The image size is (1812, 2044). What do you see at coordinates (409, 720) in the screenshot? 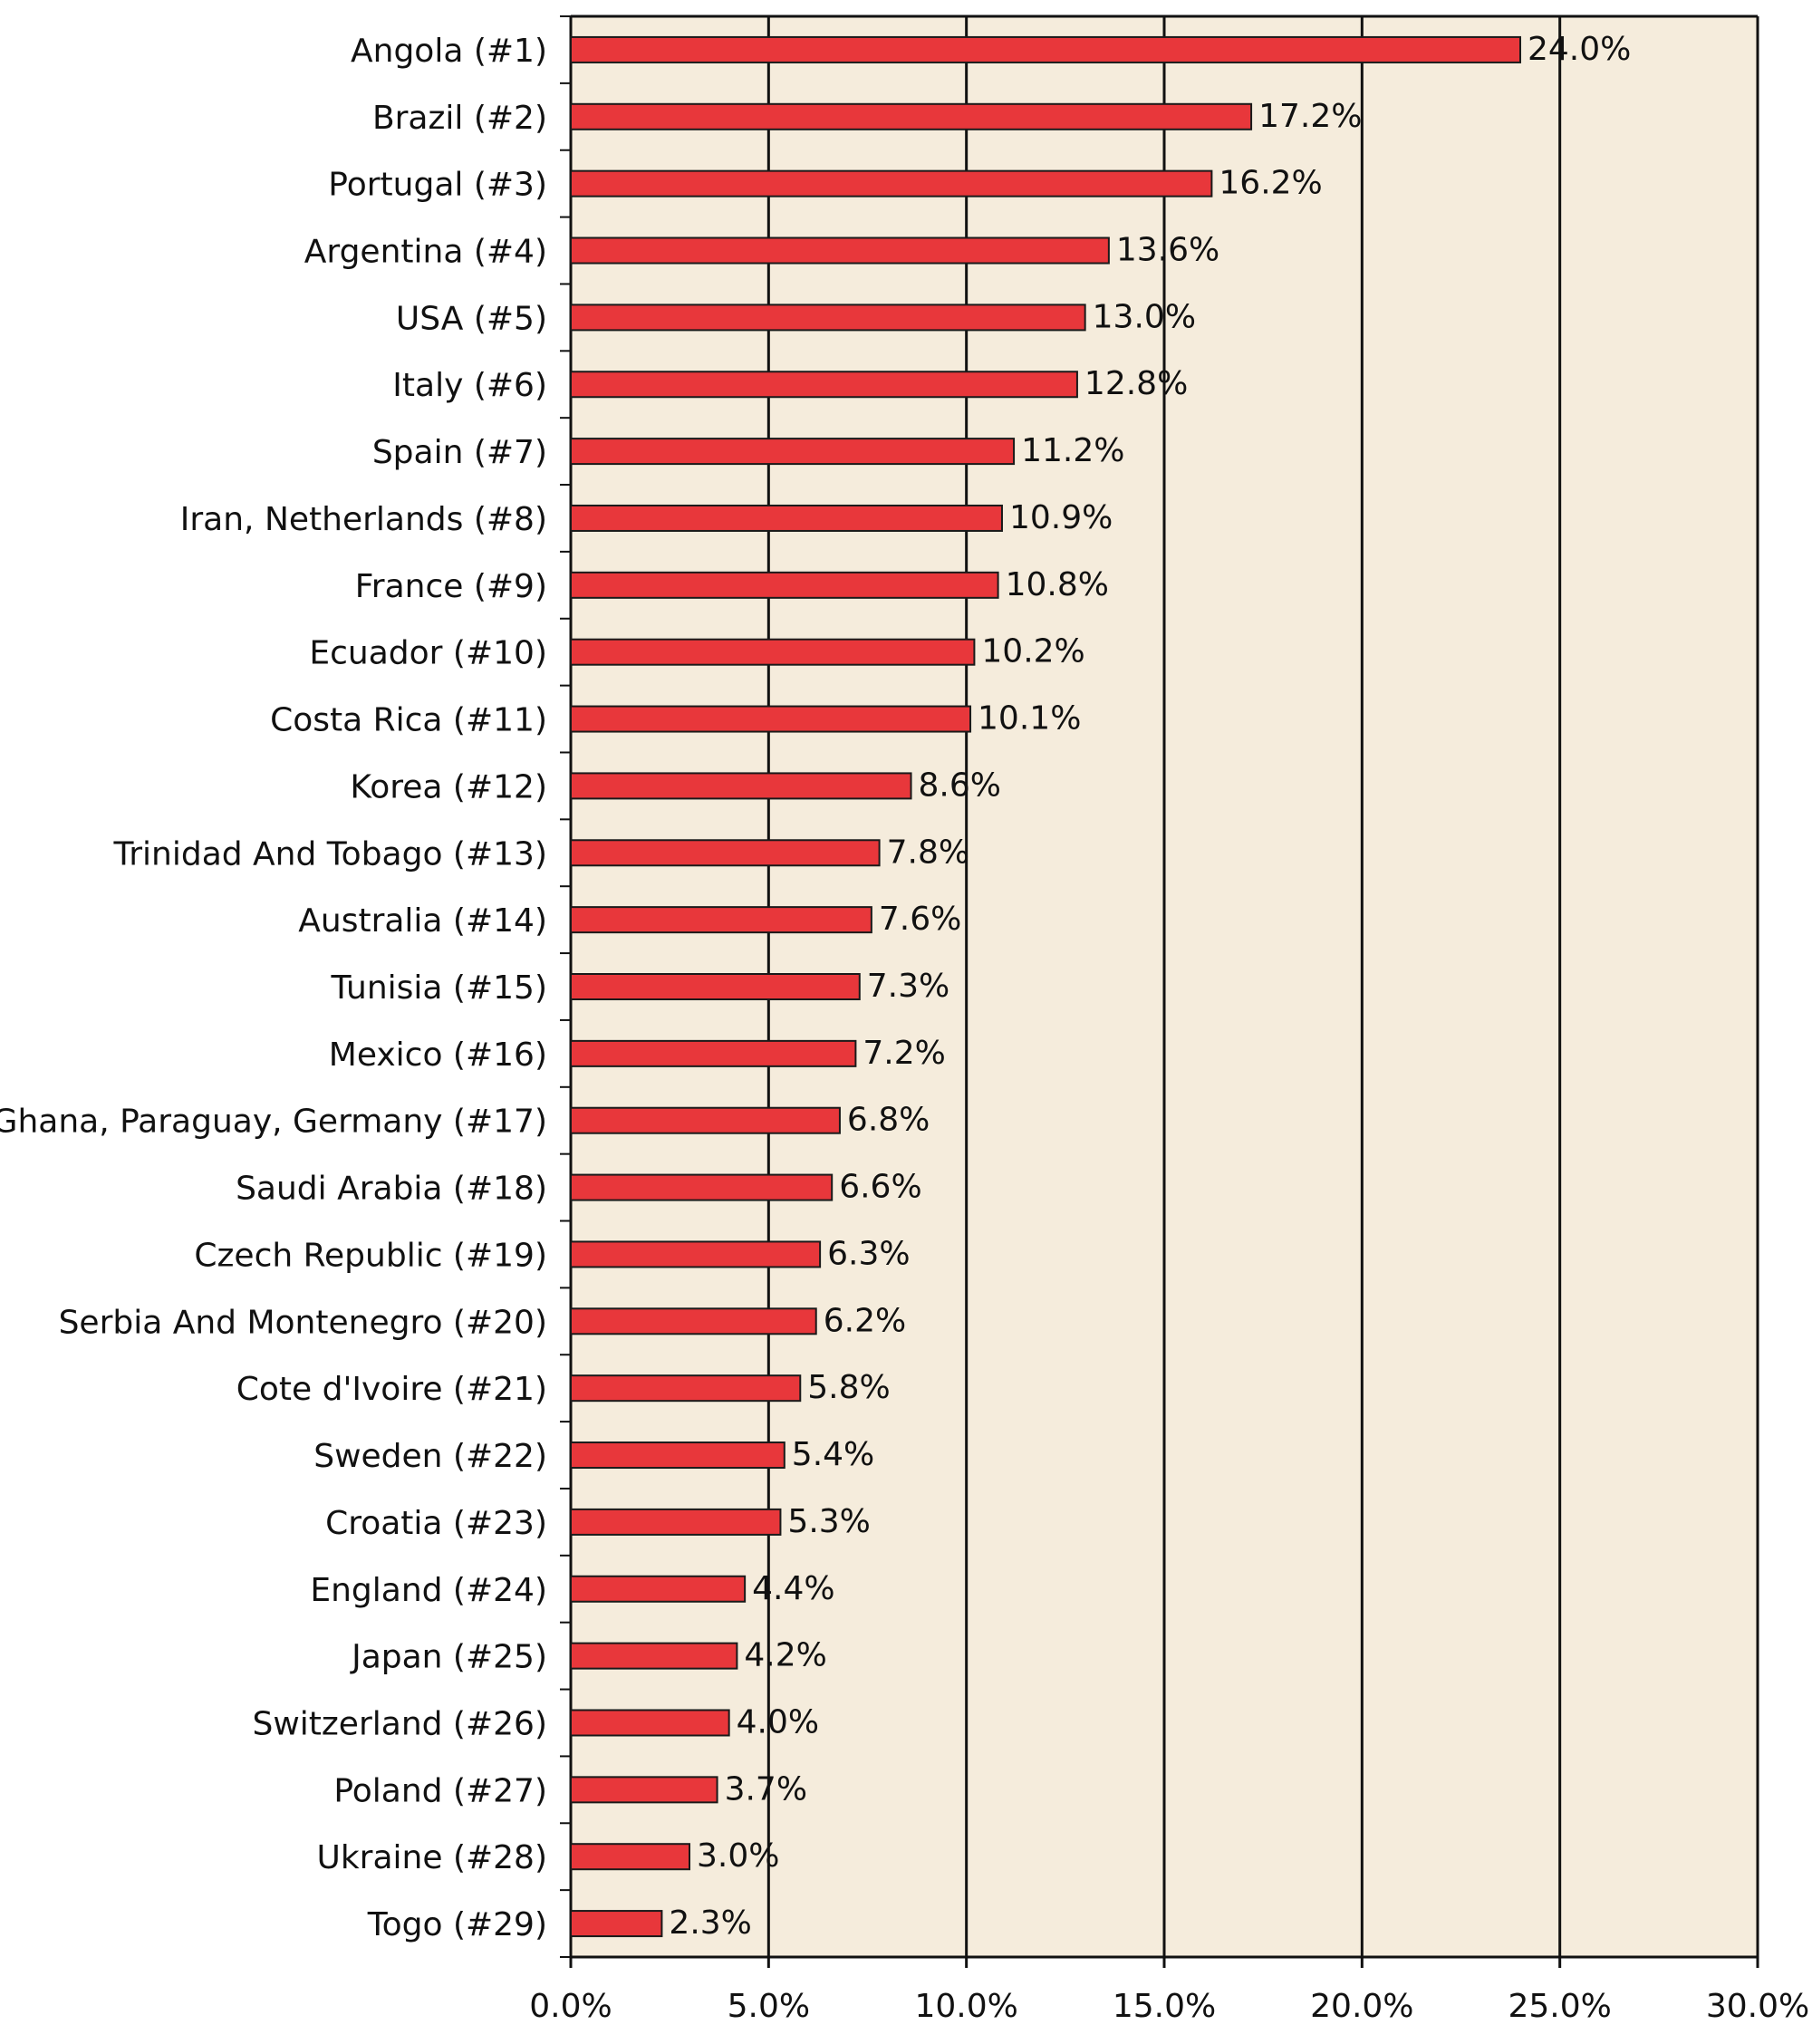
I see `category-label-11: Costa Rica (#11)` at bounding box center [409, 720].